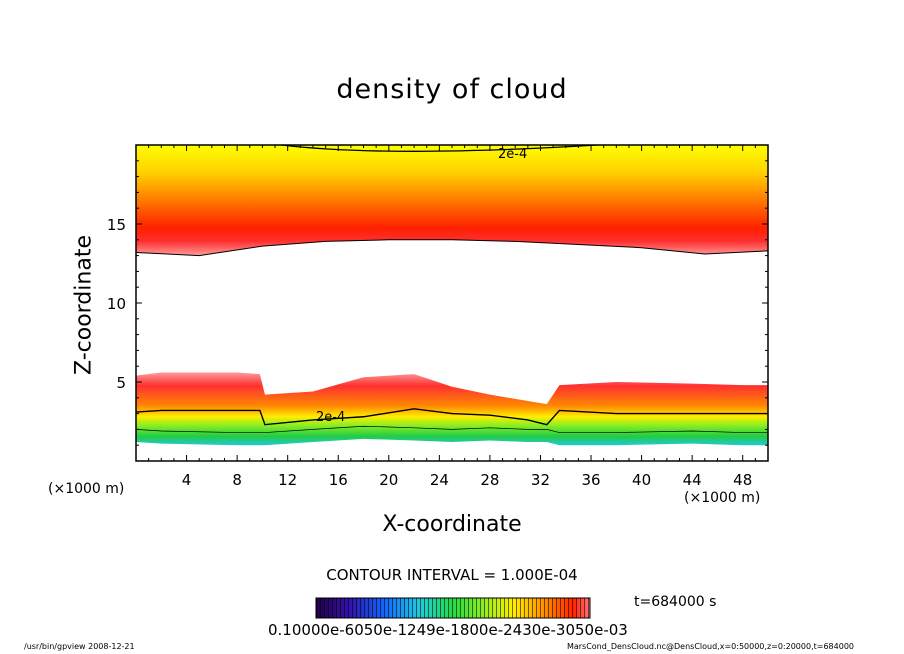 The height and width of the screenshot is (654, 904). What do you see at coordinates (439, 148) in the screenshot?
I see `contour-2e-4-upper` at bounding box center [439, 148].